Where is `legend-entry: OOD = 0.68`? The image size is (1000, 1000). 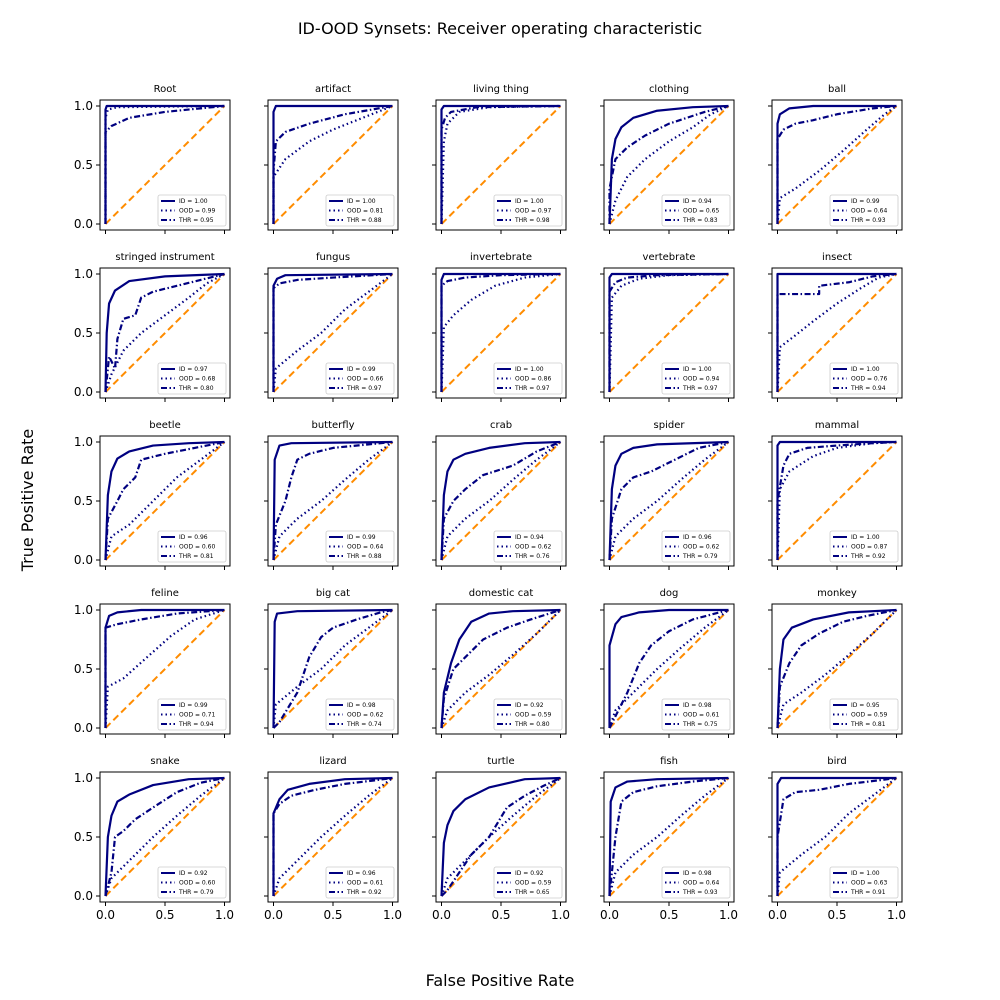
legend-entry: OOD = 0.68 is located at coordinates (197, 379).